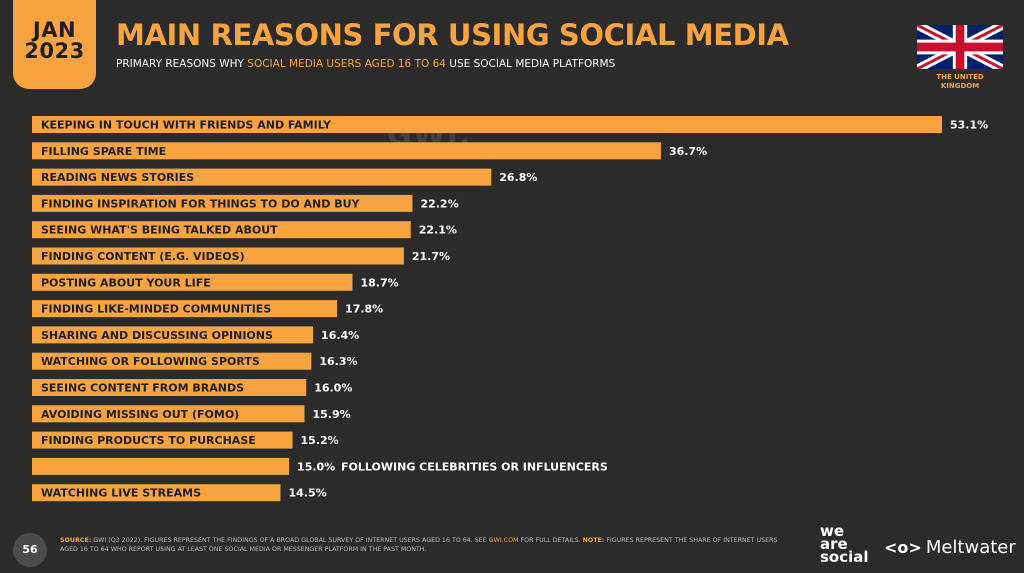 Image resolution: width=1024 pixels, height=573 pixels. I want to click on category-label: FINDING LIKE-MINDED COMMUNITIES, so click(156, 309).